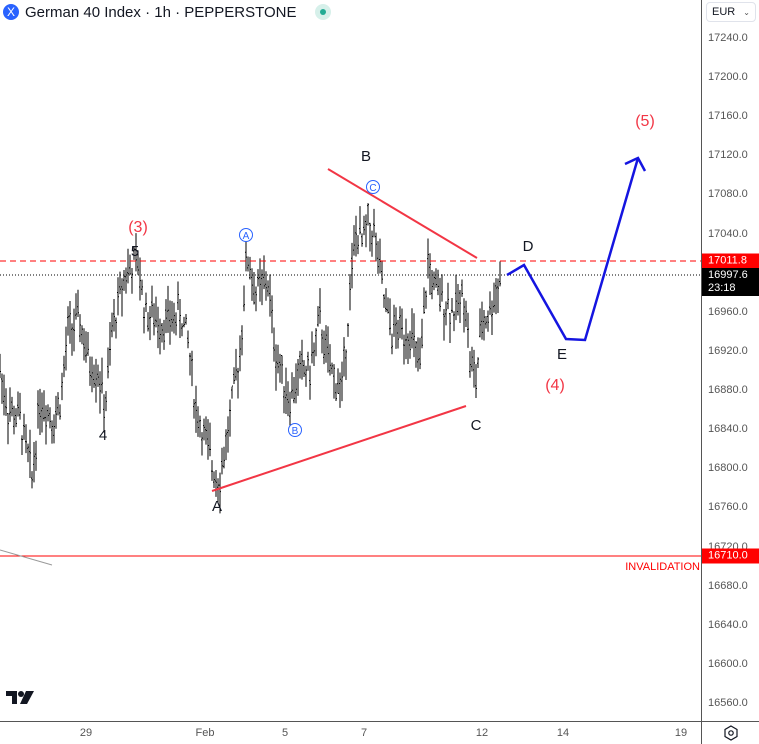 Image resolution: width=759 pixels, height=744 pixels. I want to click on currency-select: EUR ⌄, so click(731, 12).